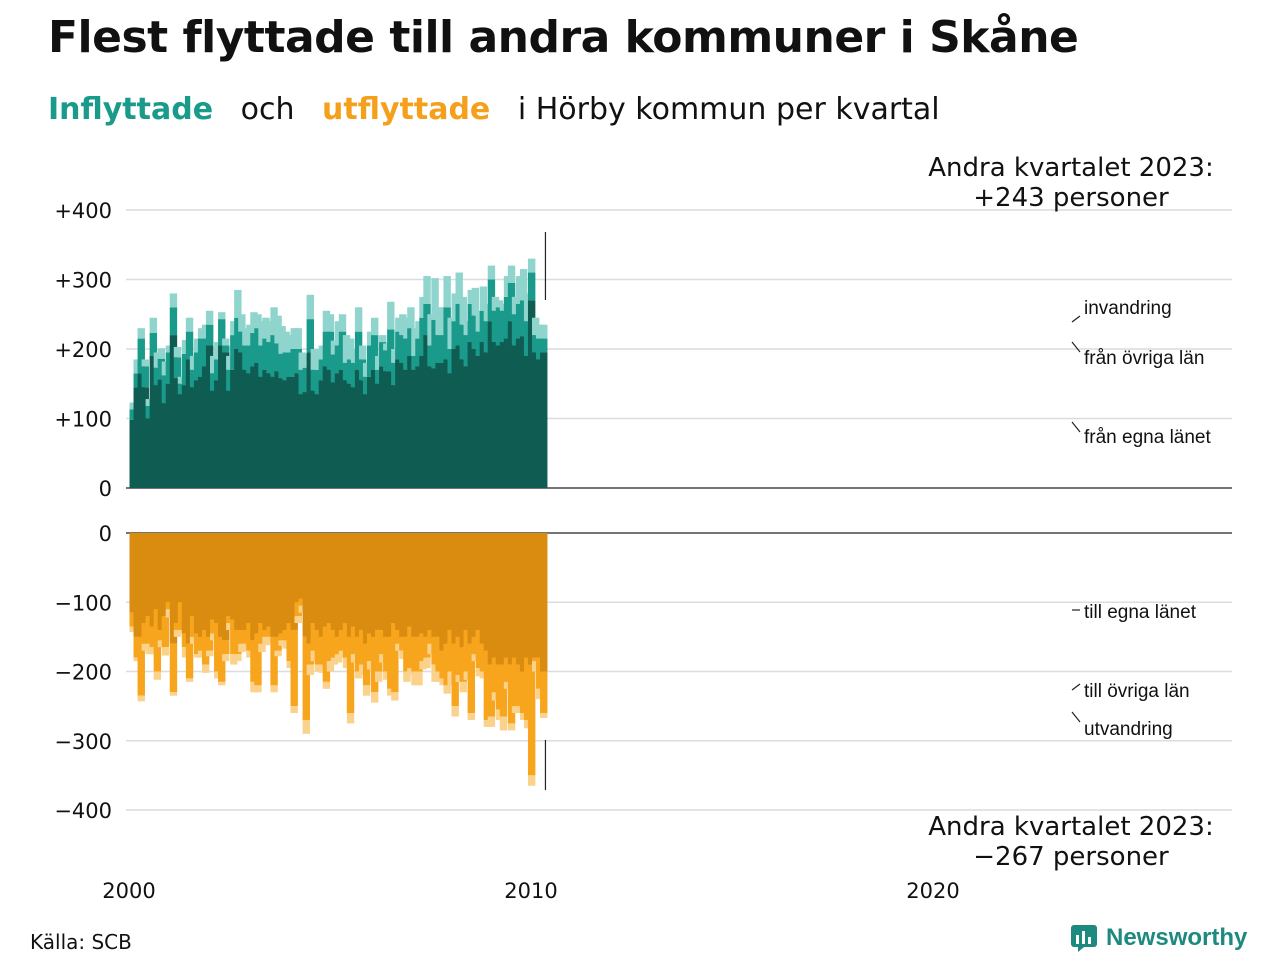  I want to click on y-tick-label-in: +300, so click(83, 281).